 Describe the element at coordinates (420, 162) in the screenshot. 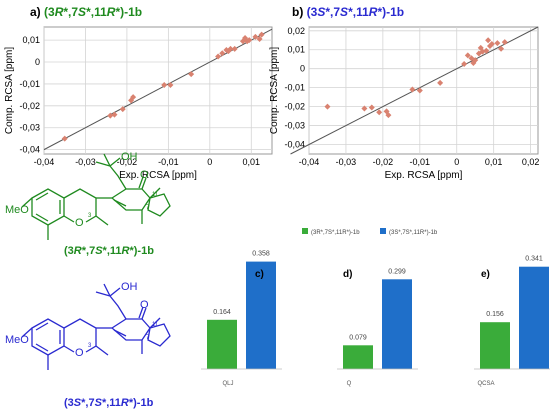

I see `x-tick-label: -0,01` at that location.